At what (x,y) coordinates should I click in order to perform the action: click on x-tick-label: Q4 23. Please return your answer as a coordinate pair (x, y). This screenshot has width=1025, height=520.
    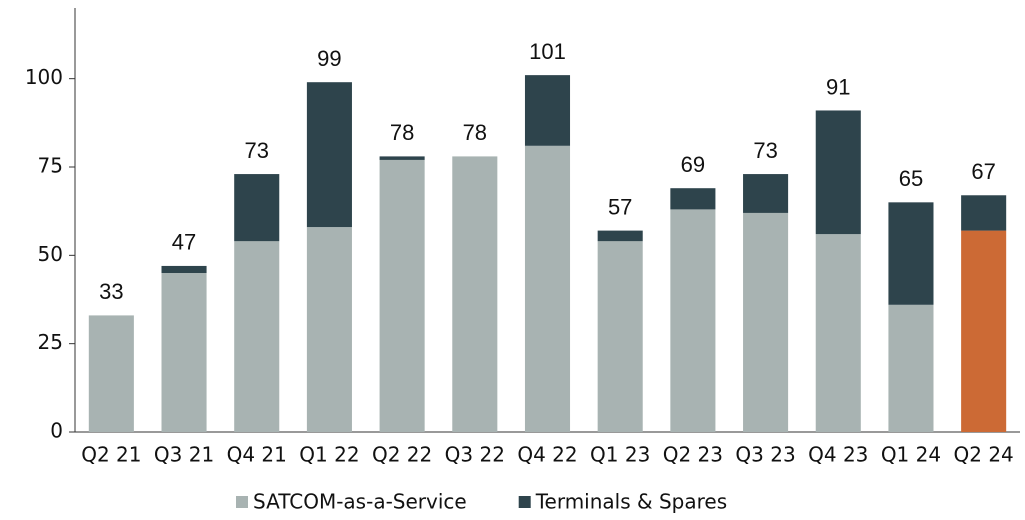
    Looking at the image, I should click on (838, 455).